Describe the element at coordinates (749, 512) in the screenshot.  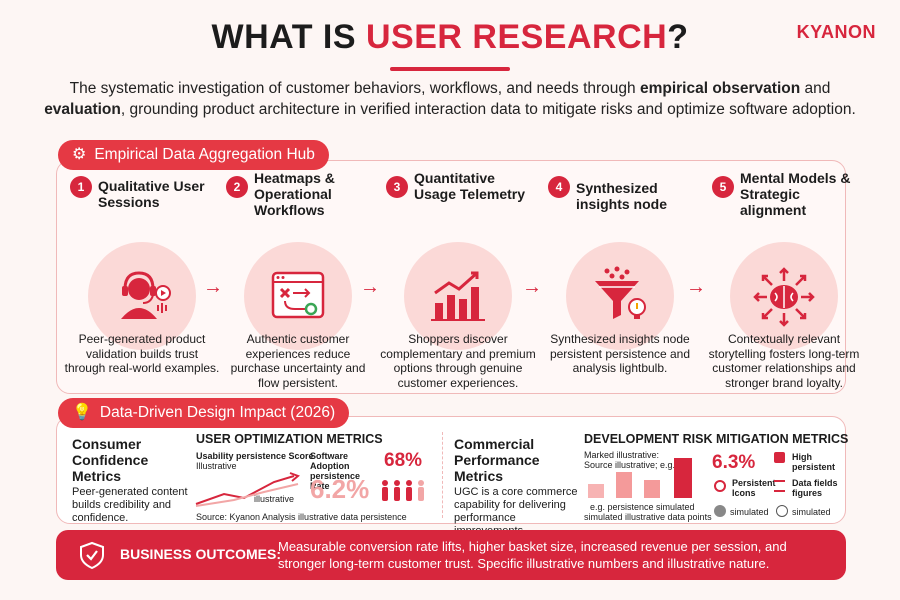
I see `dev-item-simulated-1: simulated` at that location.